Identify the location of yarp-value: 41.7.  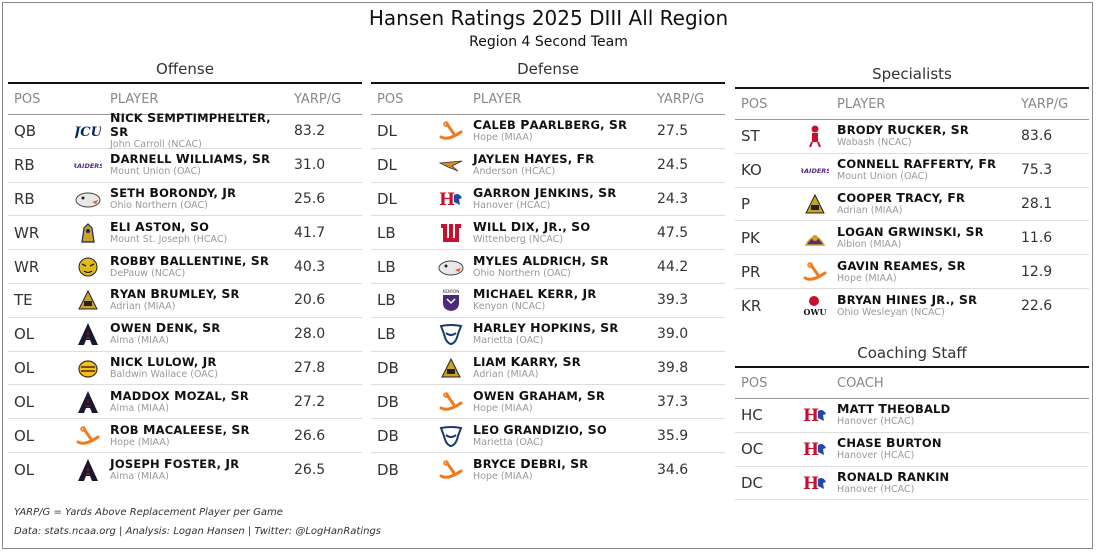
(310, 232).